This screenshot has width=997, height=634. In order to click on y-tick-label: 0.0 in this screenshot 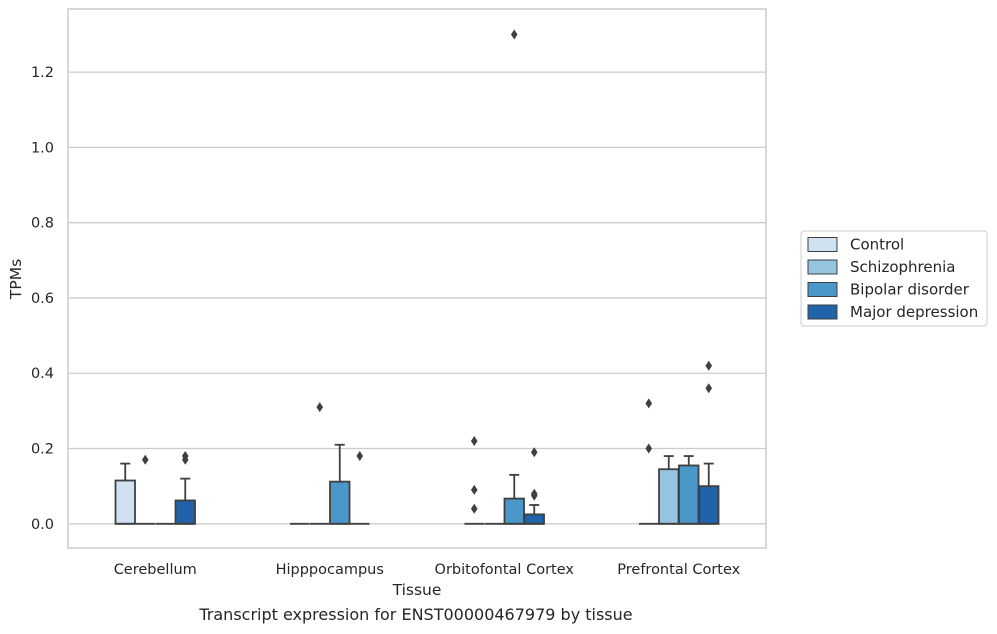, I will do `click(42, 525)`.